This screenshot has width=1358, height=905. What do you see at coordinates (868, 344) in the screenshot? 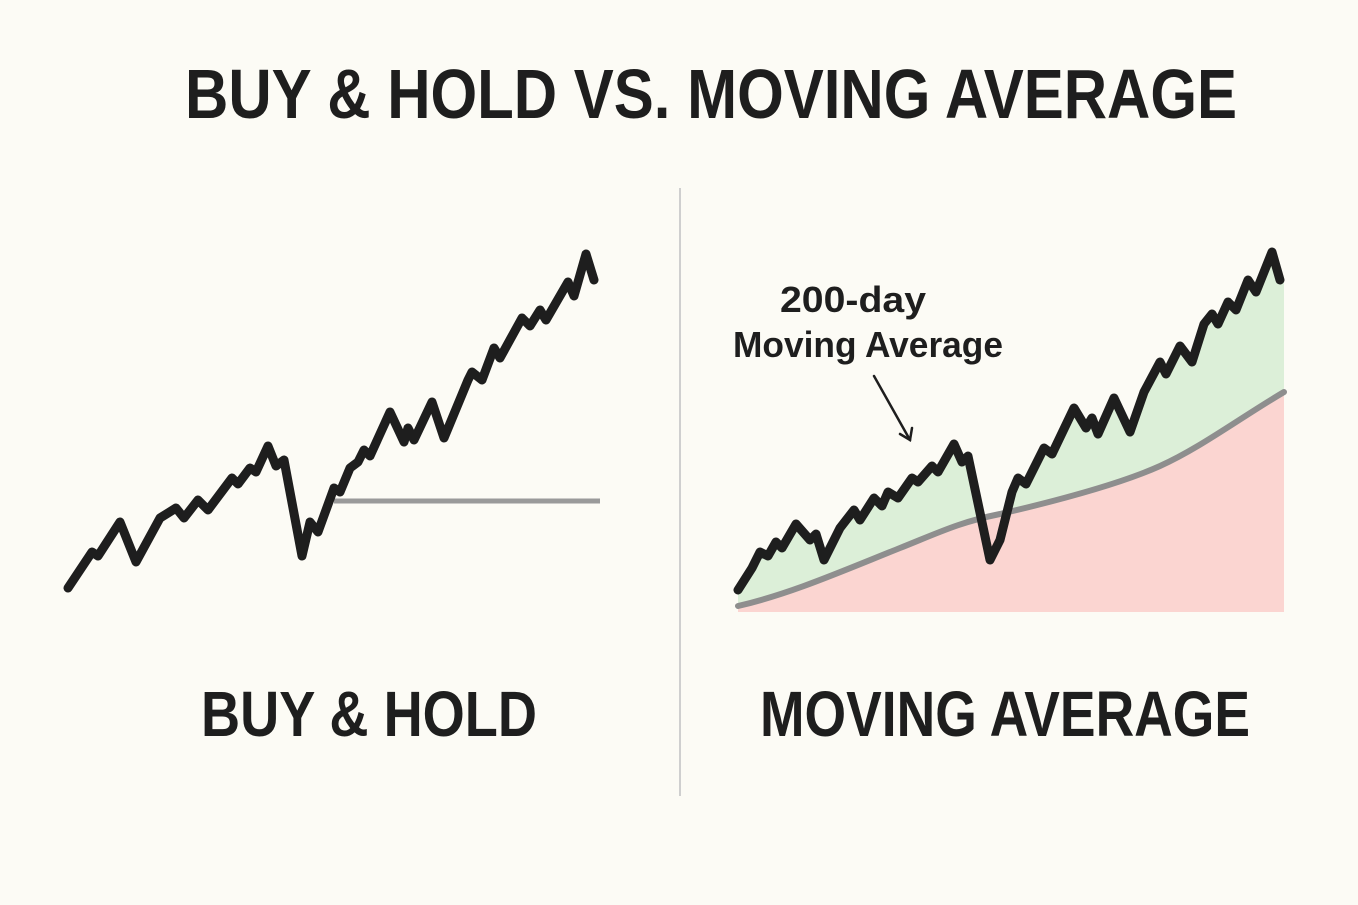
I see `annotation-line: Moving Average` at bounding box center [868, 344].